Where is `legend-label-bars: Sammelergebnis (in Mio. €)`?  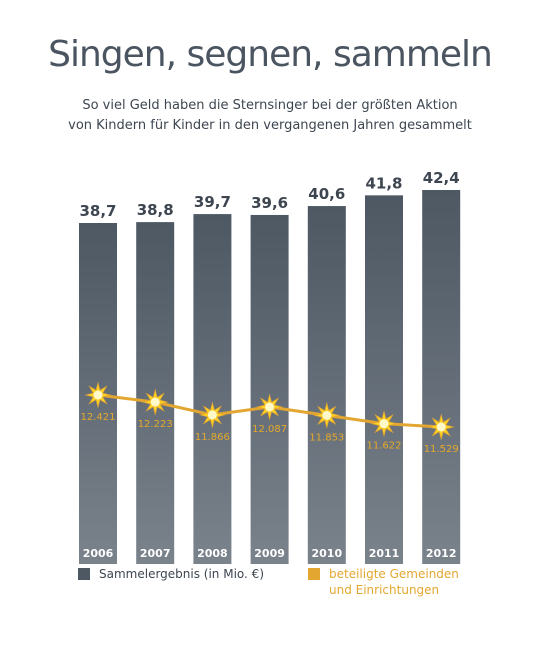
legend-label-bars: Sammelergebnis (in Mio. €) is located at coordinates (181, 574).